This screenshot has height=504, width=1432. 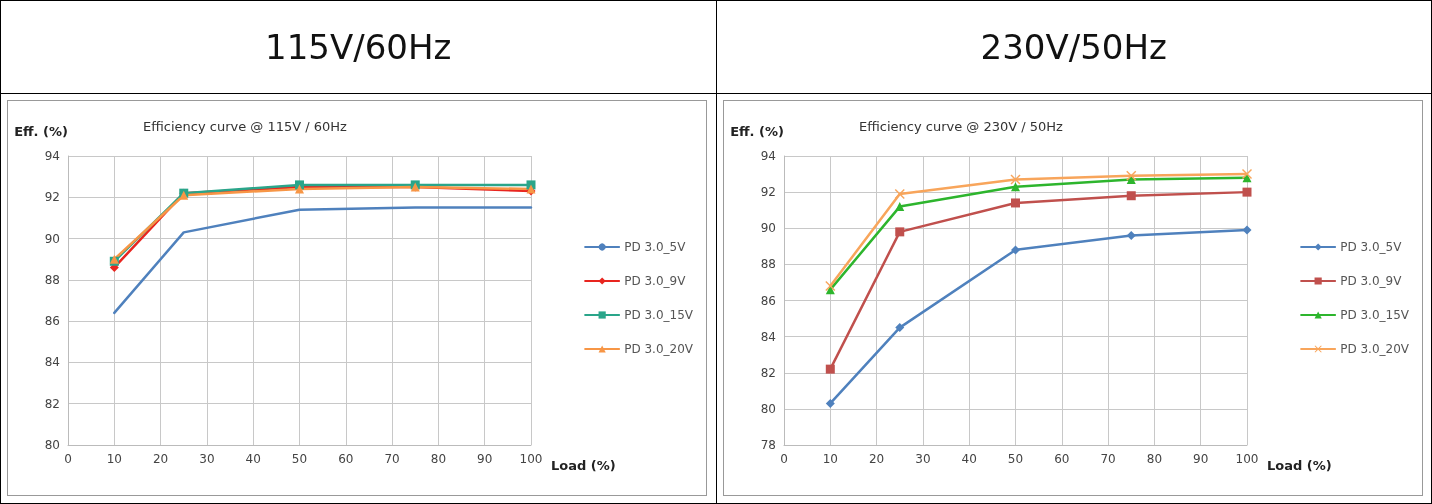 I want to click on chart-title: 230V/50Hz, so click(x=1073, y=47).